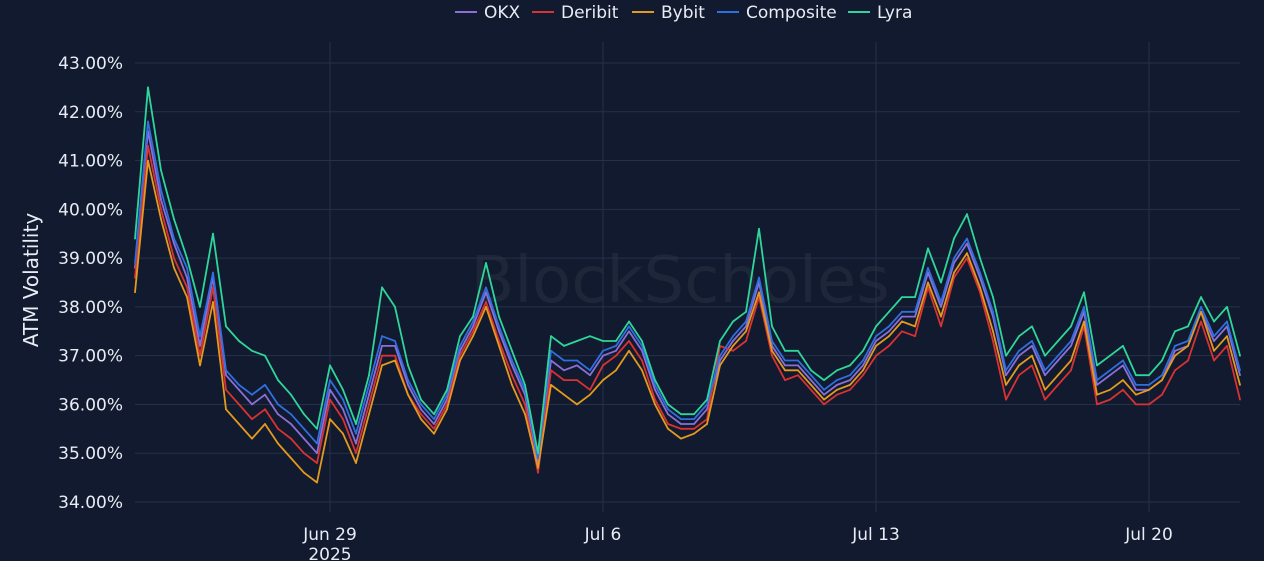  I want to click on legend-item-lyra: Lyra, so click(880, 13).